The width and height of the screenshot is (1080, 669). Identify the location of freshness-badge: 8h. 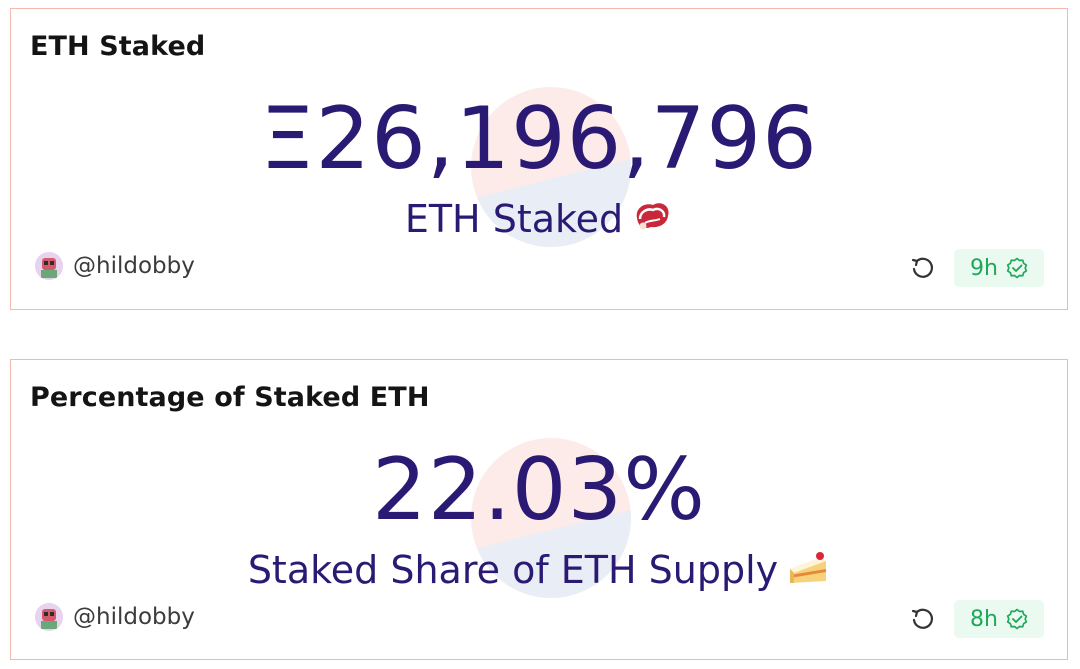
(999, 619).